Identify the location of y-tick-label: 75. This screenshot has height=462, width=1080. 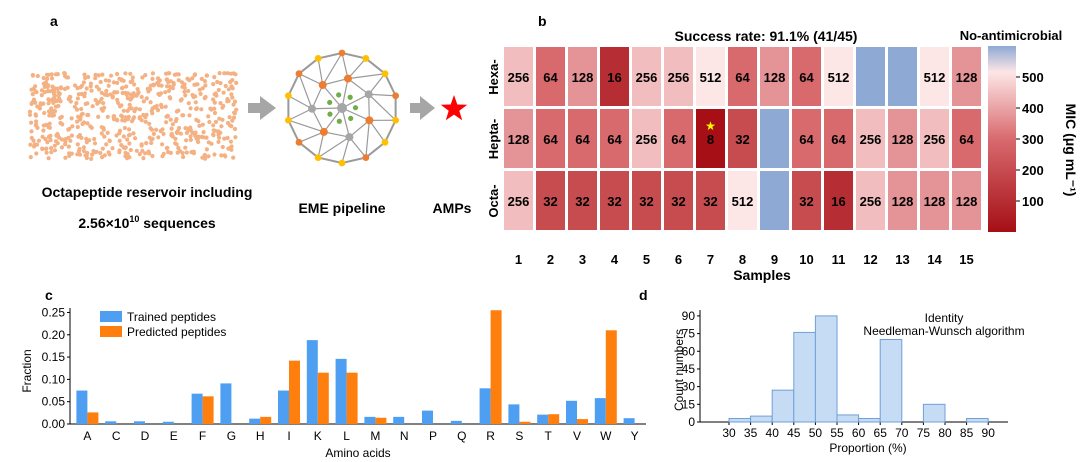
(689, 334).